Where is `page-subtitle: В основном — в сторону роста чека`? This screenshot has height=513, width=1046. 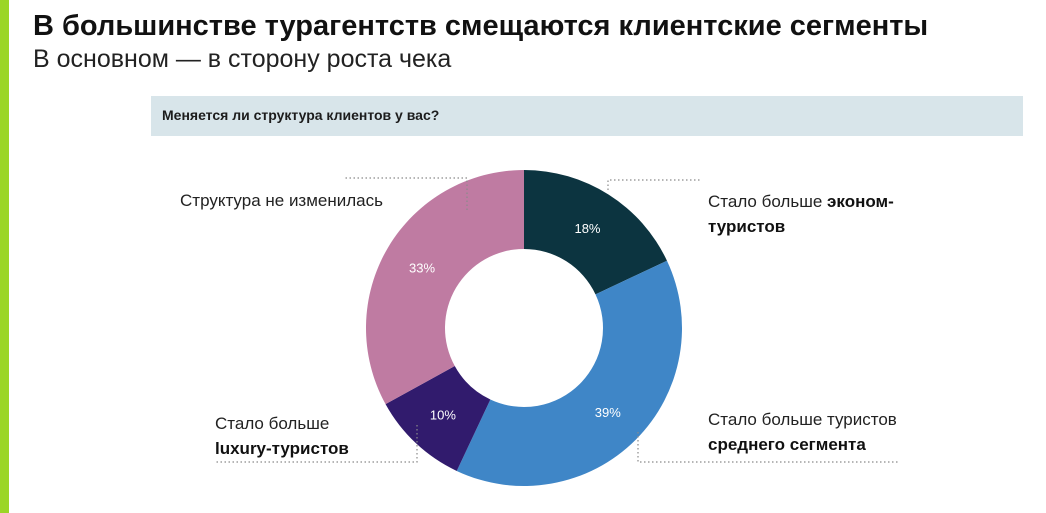
page-subtitle: В основном — в сторону роста чека is located at coordinates (242, 59).